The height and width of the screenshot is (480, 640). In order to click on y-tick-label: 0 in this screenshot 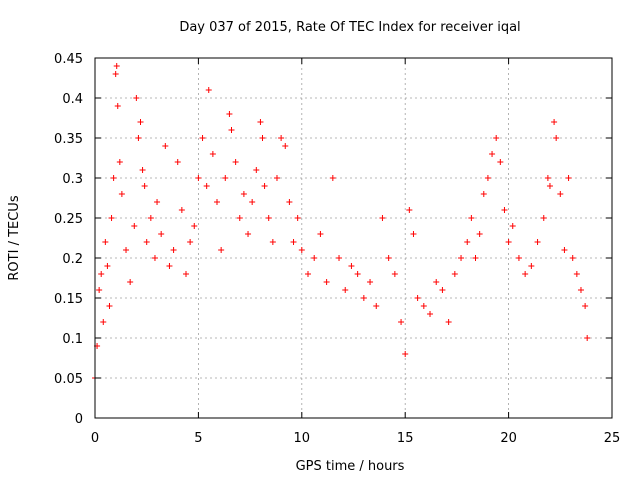, I will do `click(79, 419)`.